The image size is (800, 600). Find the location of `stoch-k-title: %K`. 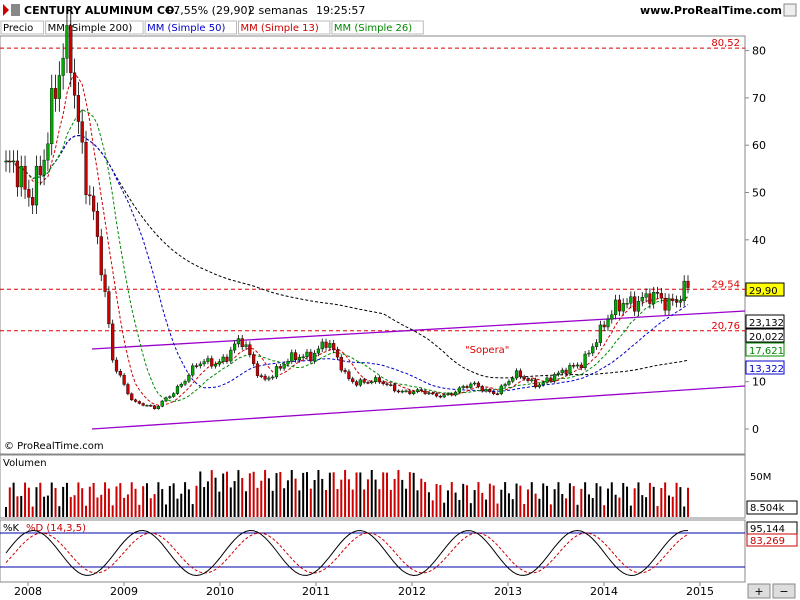

stoch-k-title: %K is located at coordinates (11, 528).